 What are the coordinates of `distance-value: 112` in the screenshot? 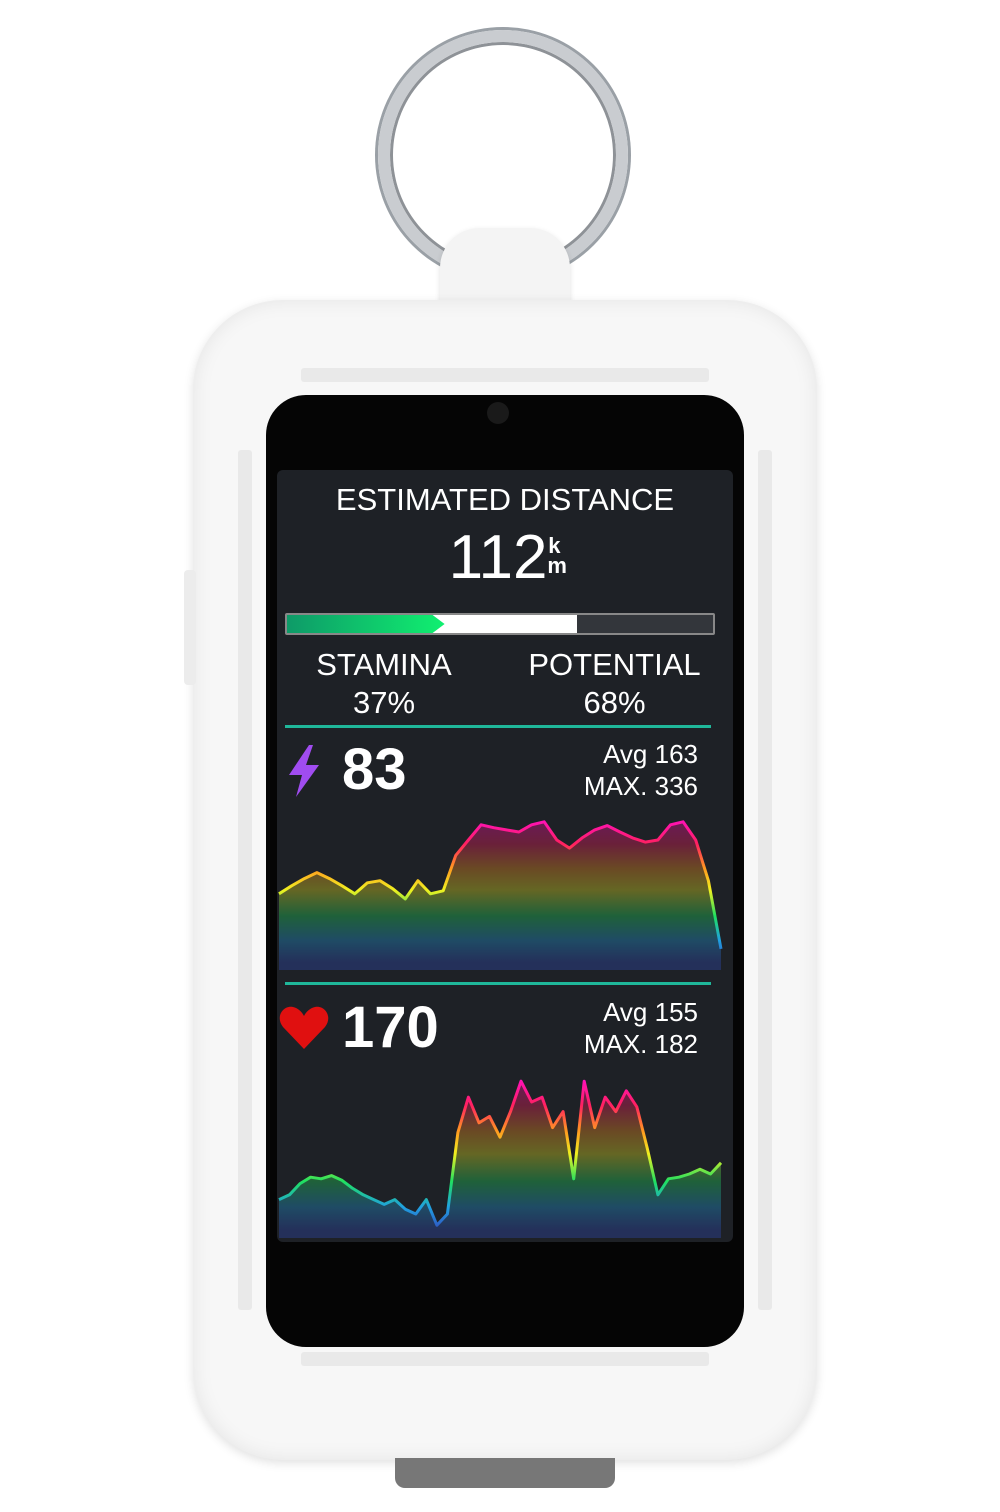 It's located at (498, 557).